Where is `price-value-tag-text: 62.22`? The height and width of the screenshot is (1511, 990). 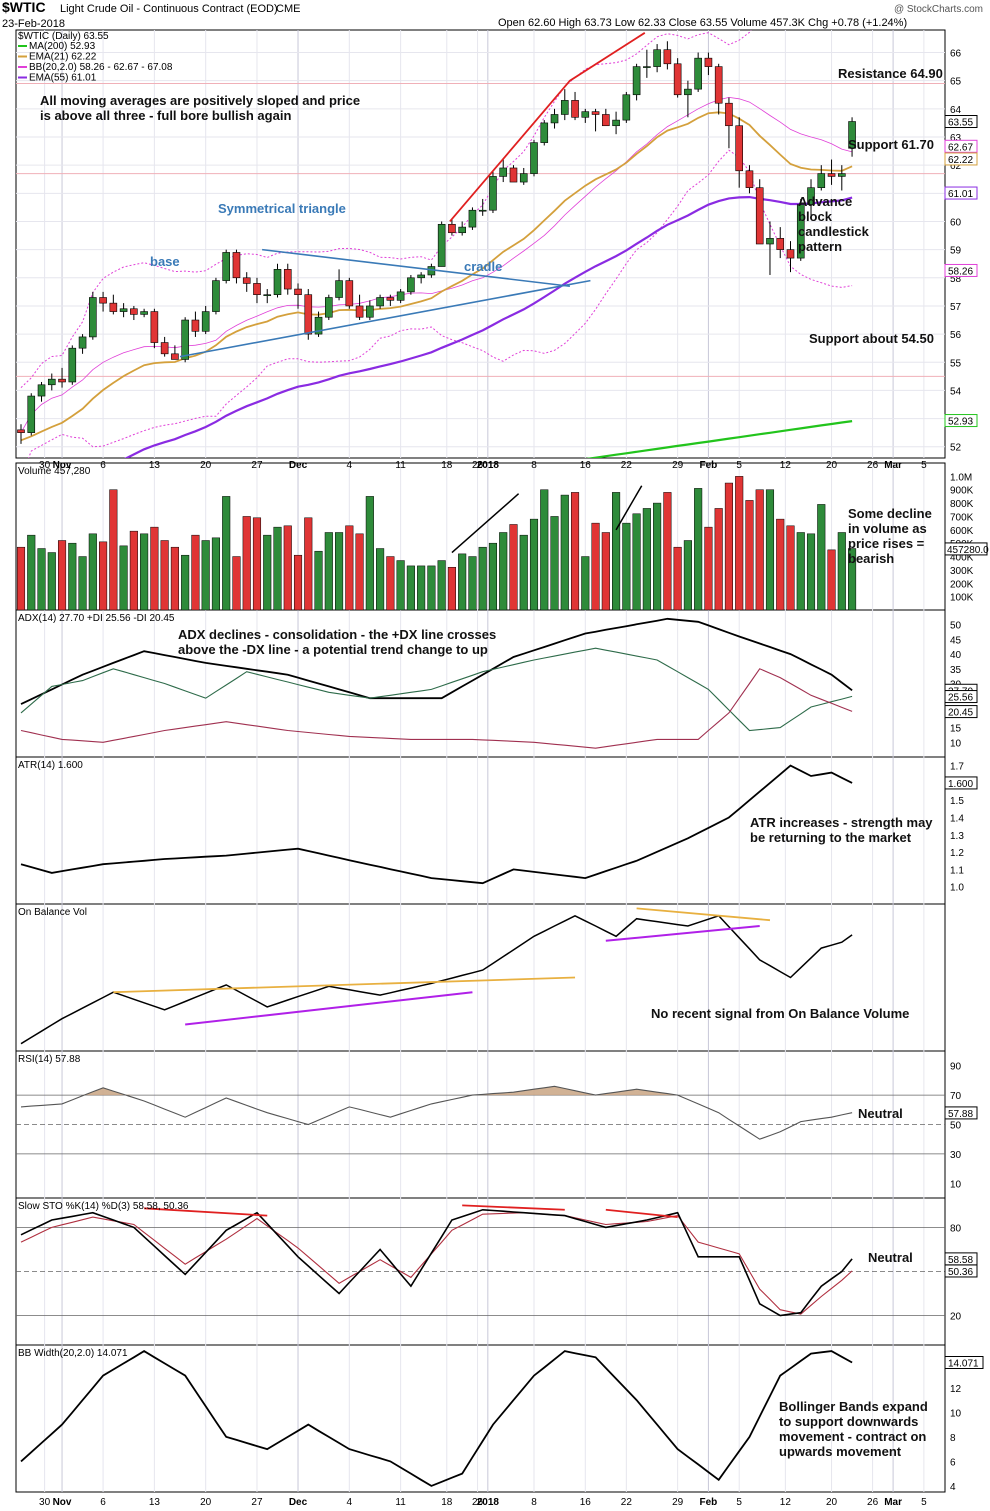
price-value-tag-text: 62.22 is located at coordinates (960, 160).